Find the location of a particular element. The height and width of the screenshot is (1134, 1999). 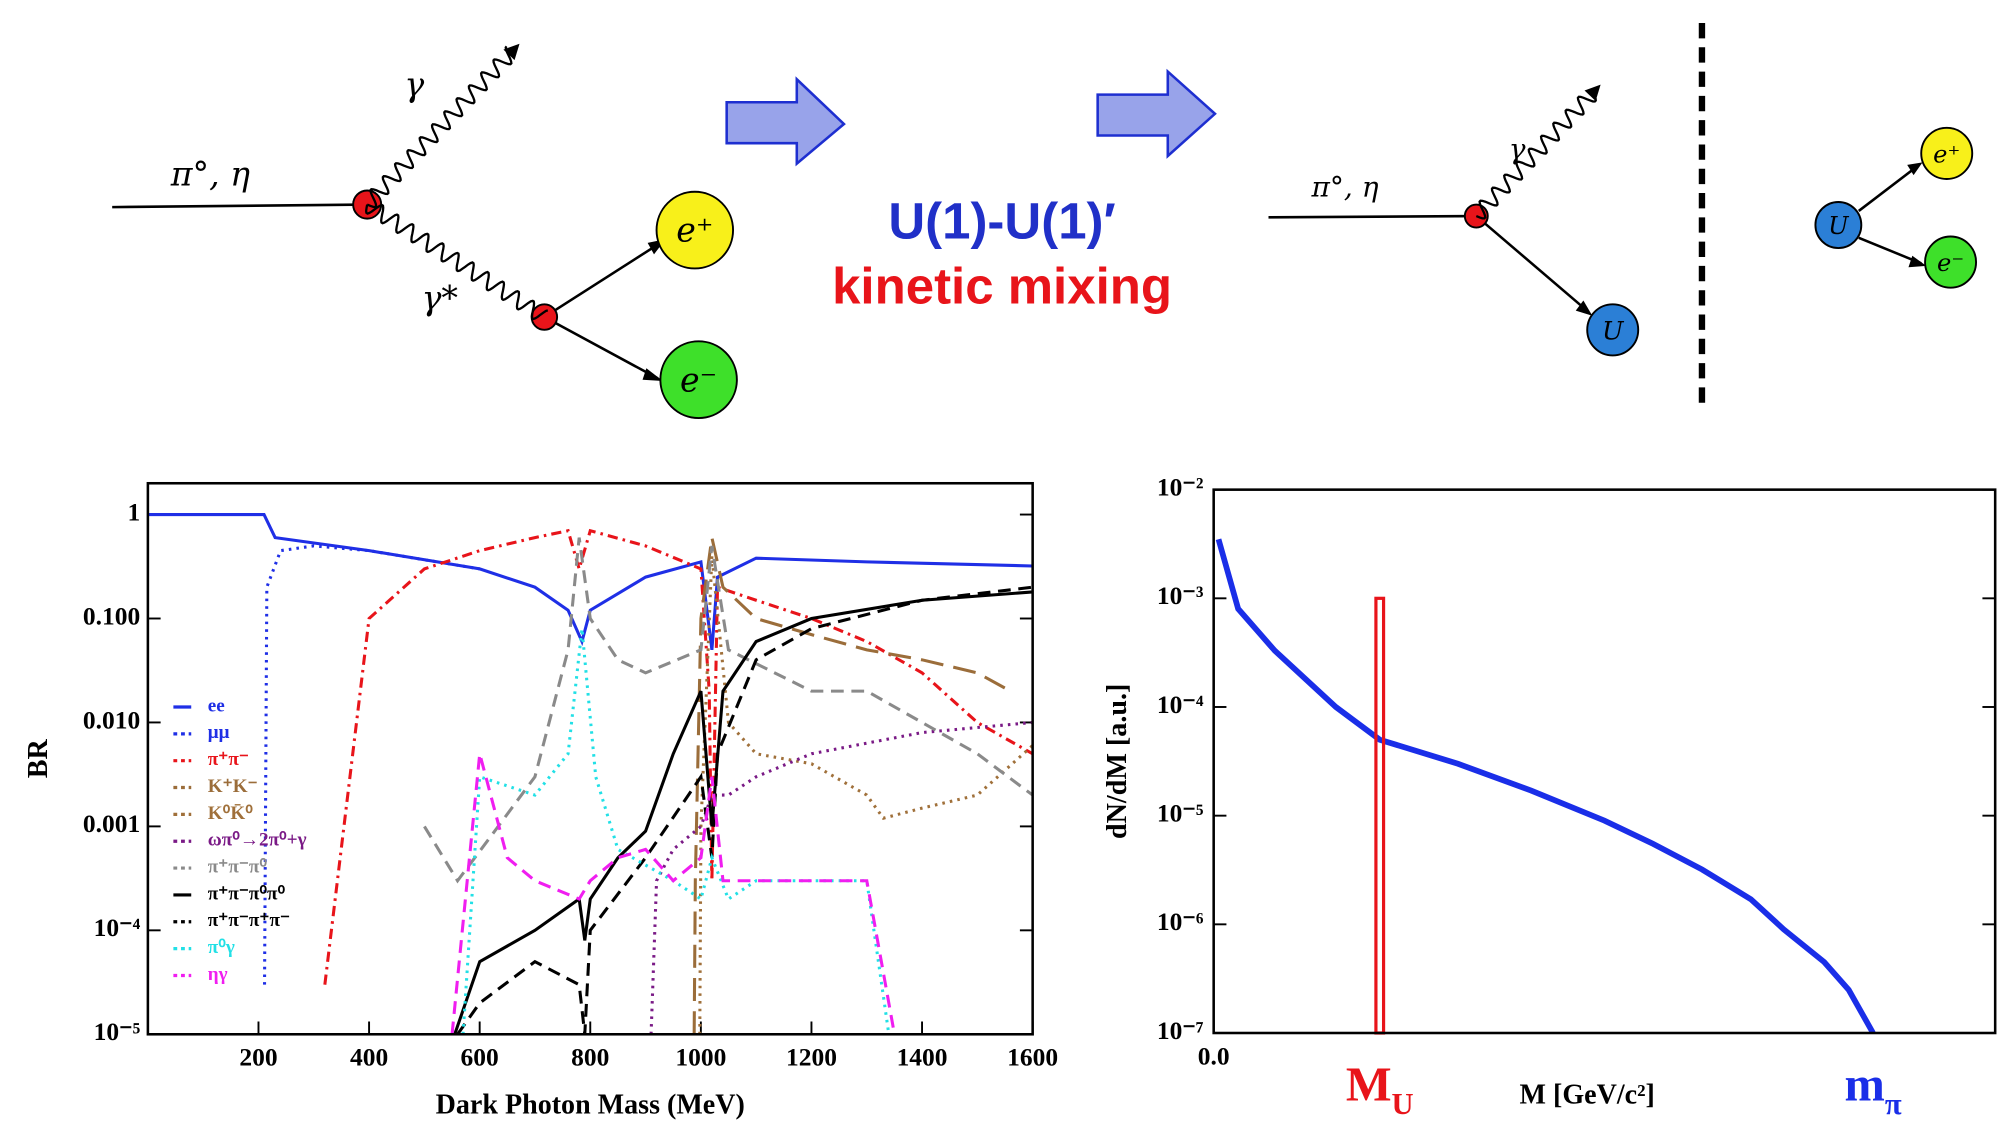

y-tick-label: 0.001 is located at coordinates (111, 823).